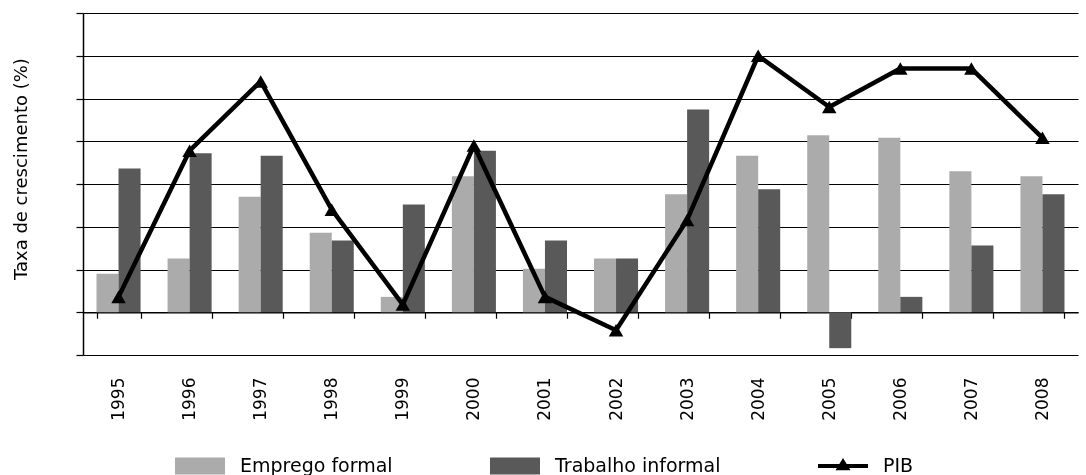 This screenshot has height=475, width=1086. Describe the element at coordinates (757, 399) in the screenshot. I see `x-tick-label: 2004` at that location.